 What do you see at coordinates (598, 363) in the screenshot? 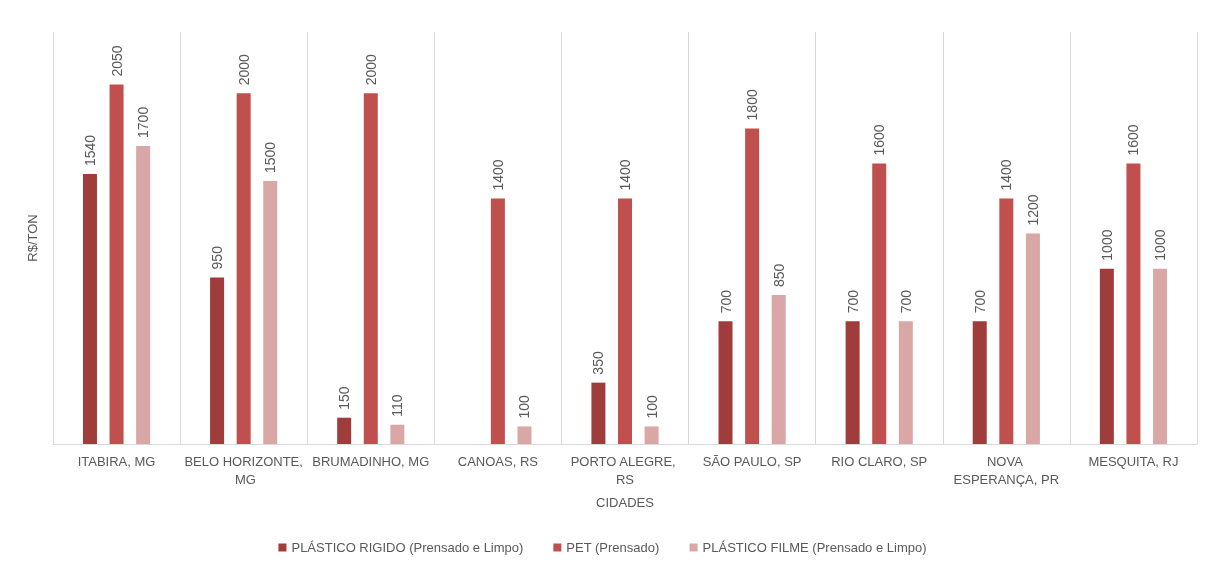
I see `data-label: 350` at bounding box center [598, 363].